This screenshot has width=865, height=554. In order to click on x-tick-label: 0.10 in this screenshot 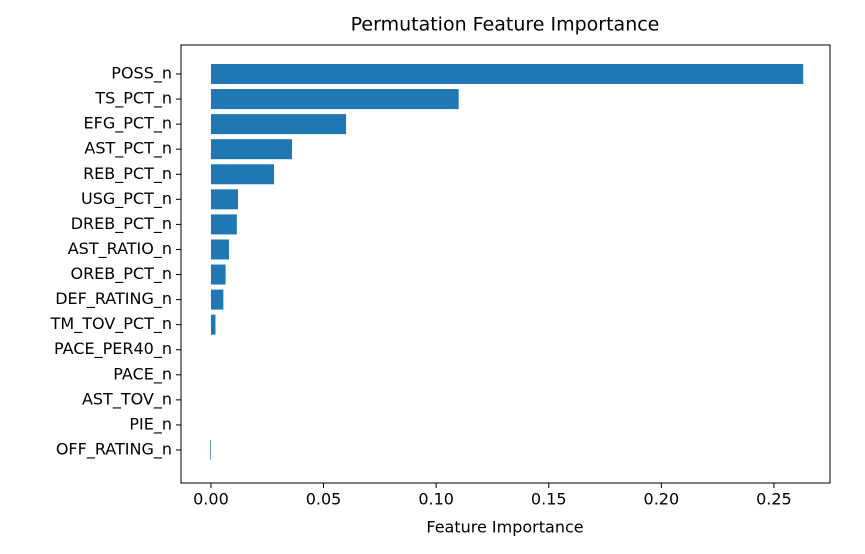, I will do `click(436, 499)`.